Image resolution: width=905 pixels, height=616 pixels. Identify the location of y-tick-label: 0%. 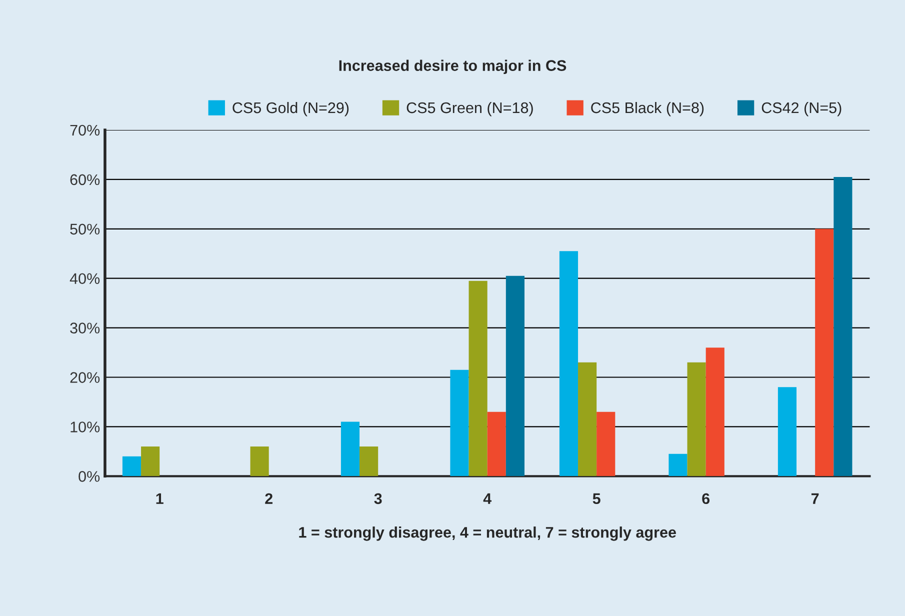
(89, 476).